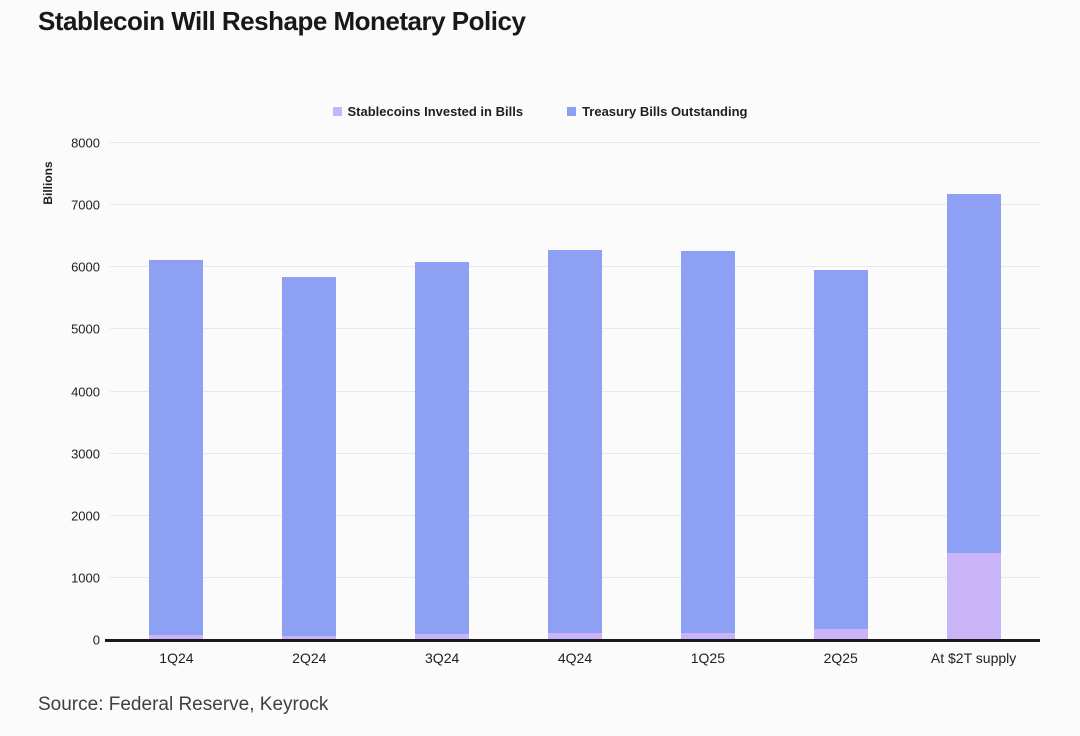 This screenshot has width=1080, height=736. What do you see at coordinates (85, 329) in the screenshot?
I see `y-tick-label: 5000` at bounding box center [85, 329].